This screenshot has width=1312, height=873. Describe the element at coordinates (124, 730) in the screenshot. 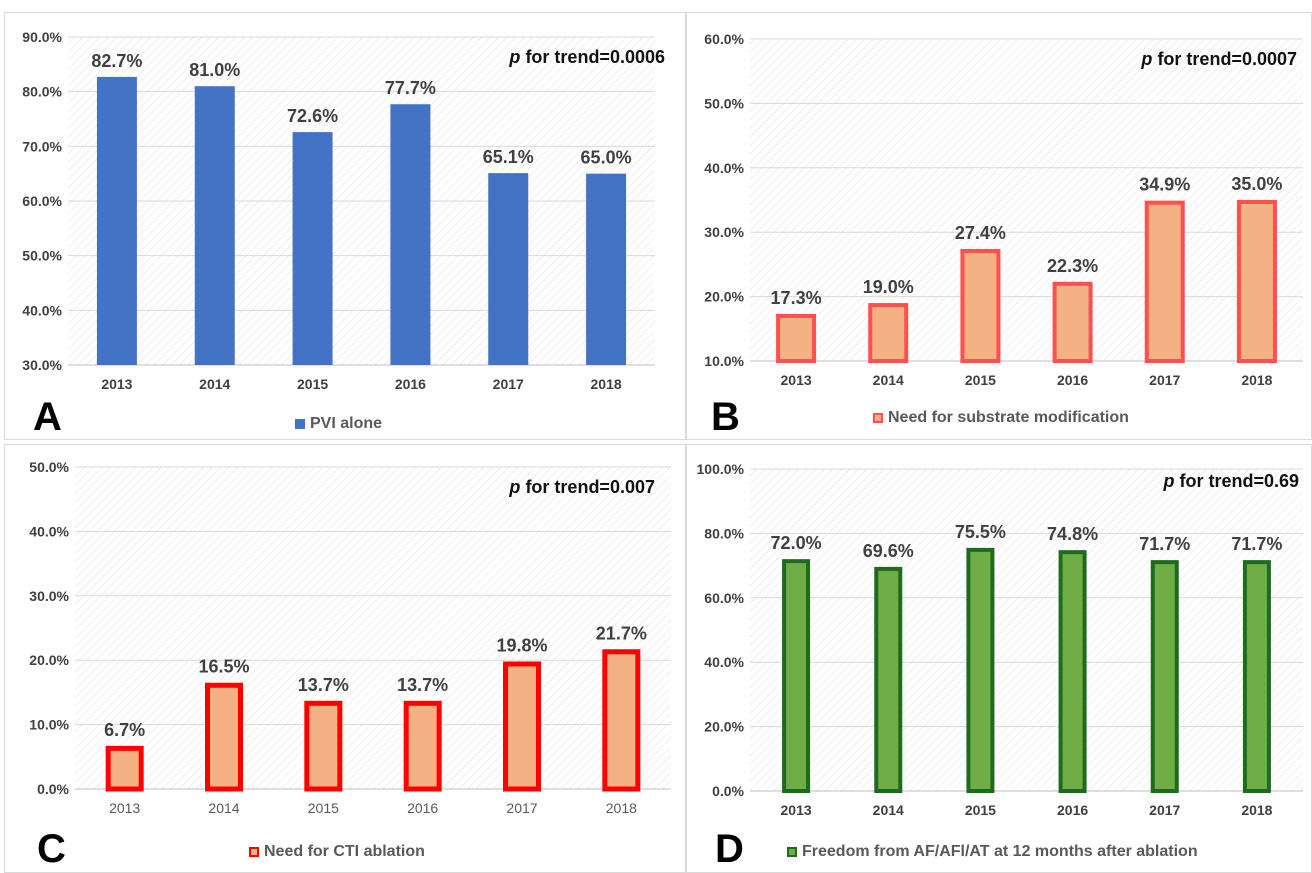

I see `data-label: 6.7%` at that location.